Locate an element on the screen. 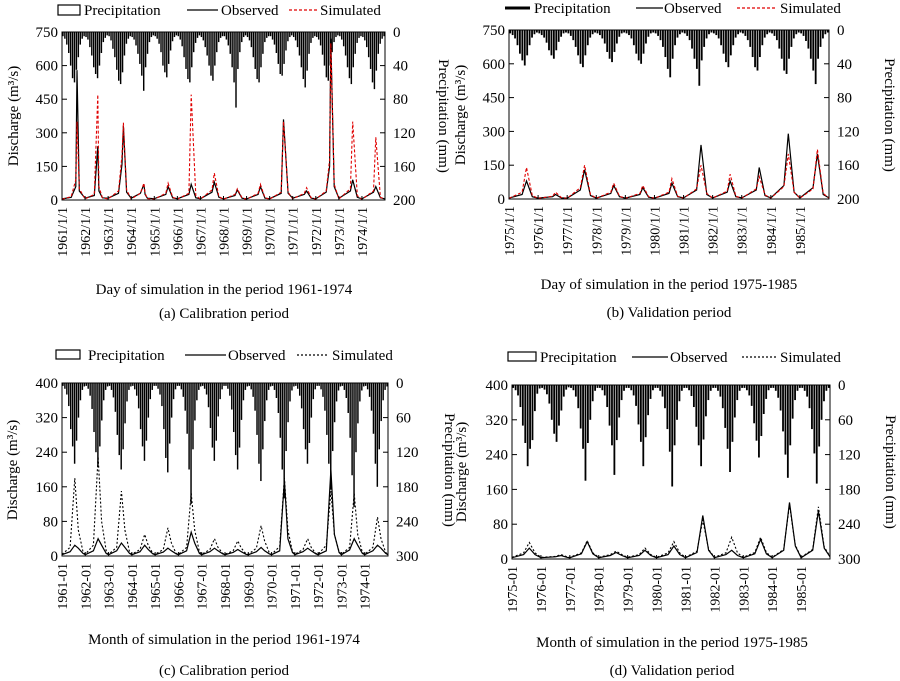  xtick-label-c: 1971-01 is located at coordinates (296, 586).